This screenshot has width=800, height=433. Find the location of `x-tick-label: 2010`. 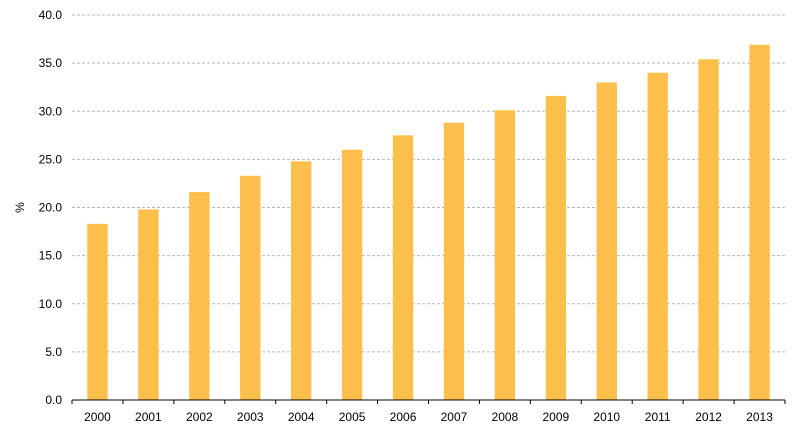

x-tick-label: 2010 is located at coordinates (606, 417).